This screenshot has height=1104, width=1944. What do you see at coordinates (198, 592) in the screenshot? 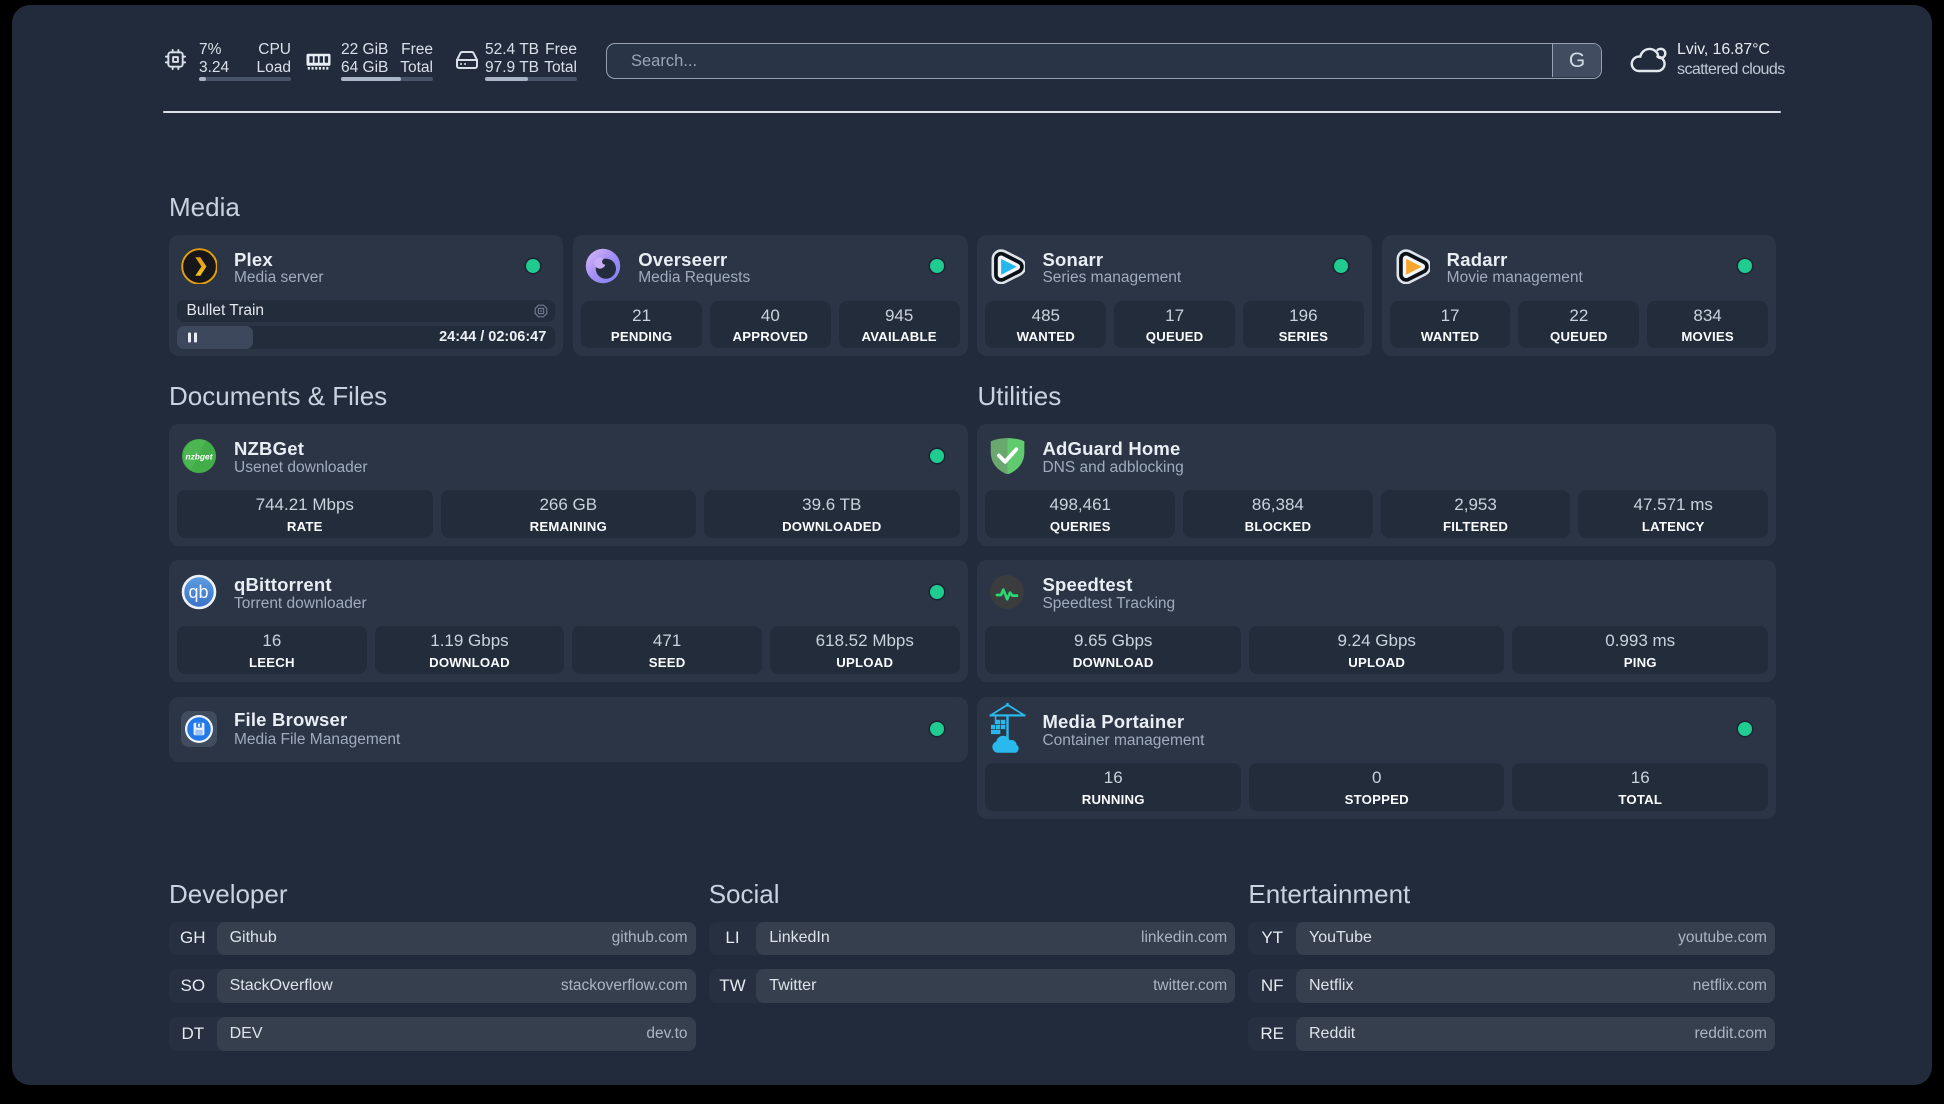
I see `svg-text: qb` at bounding box center [198, 592].